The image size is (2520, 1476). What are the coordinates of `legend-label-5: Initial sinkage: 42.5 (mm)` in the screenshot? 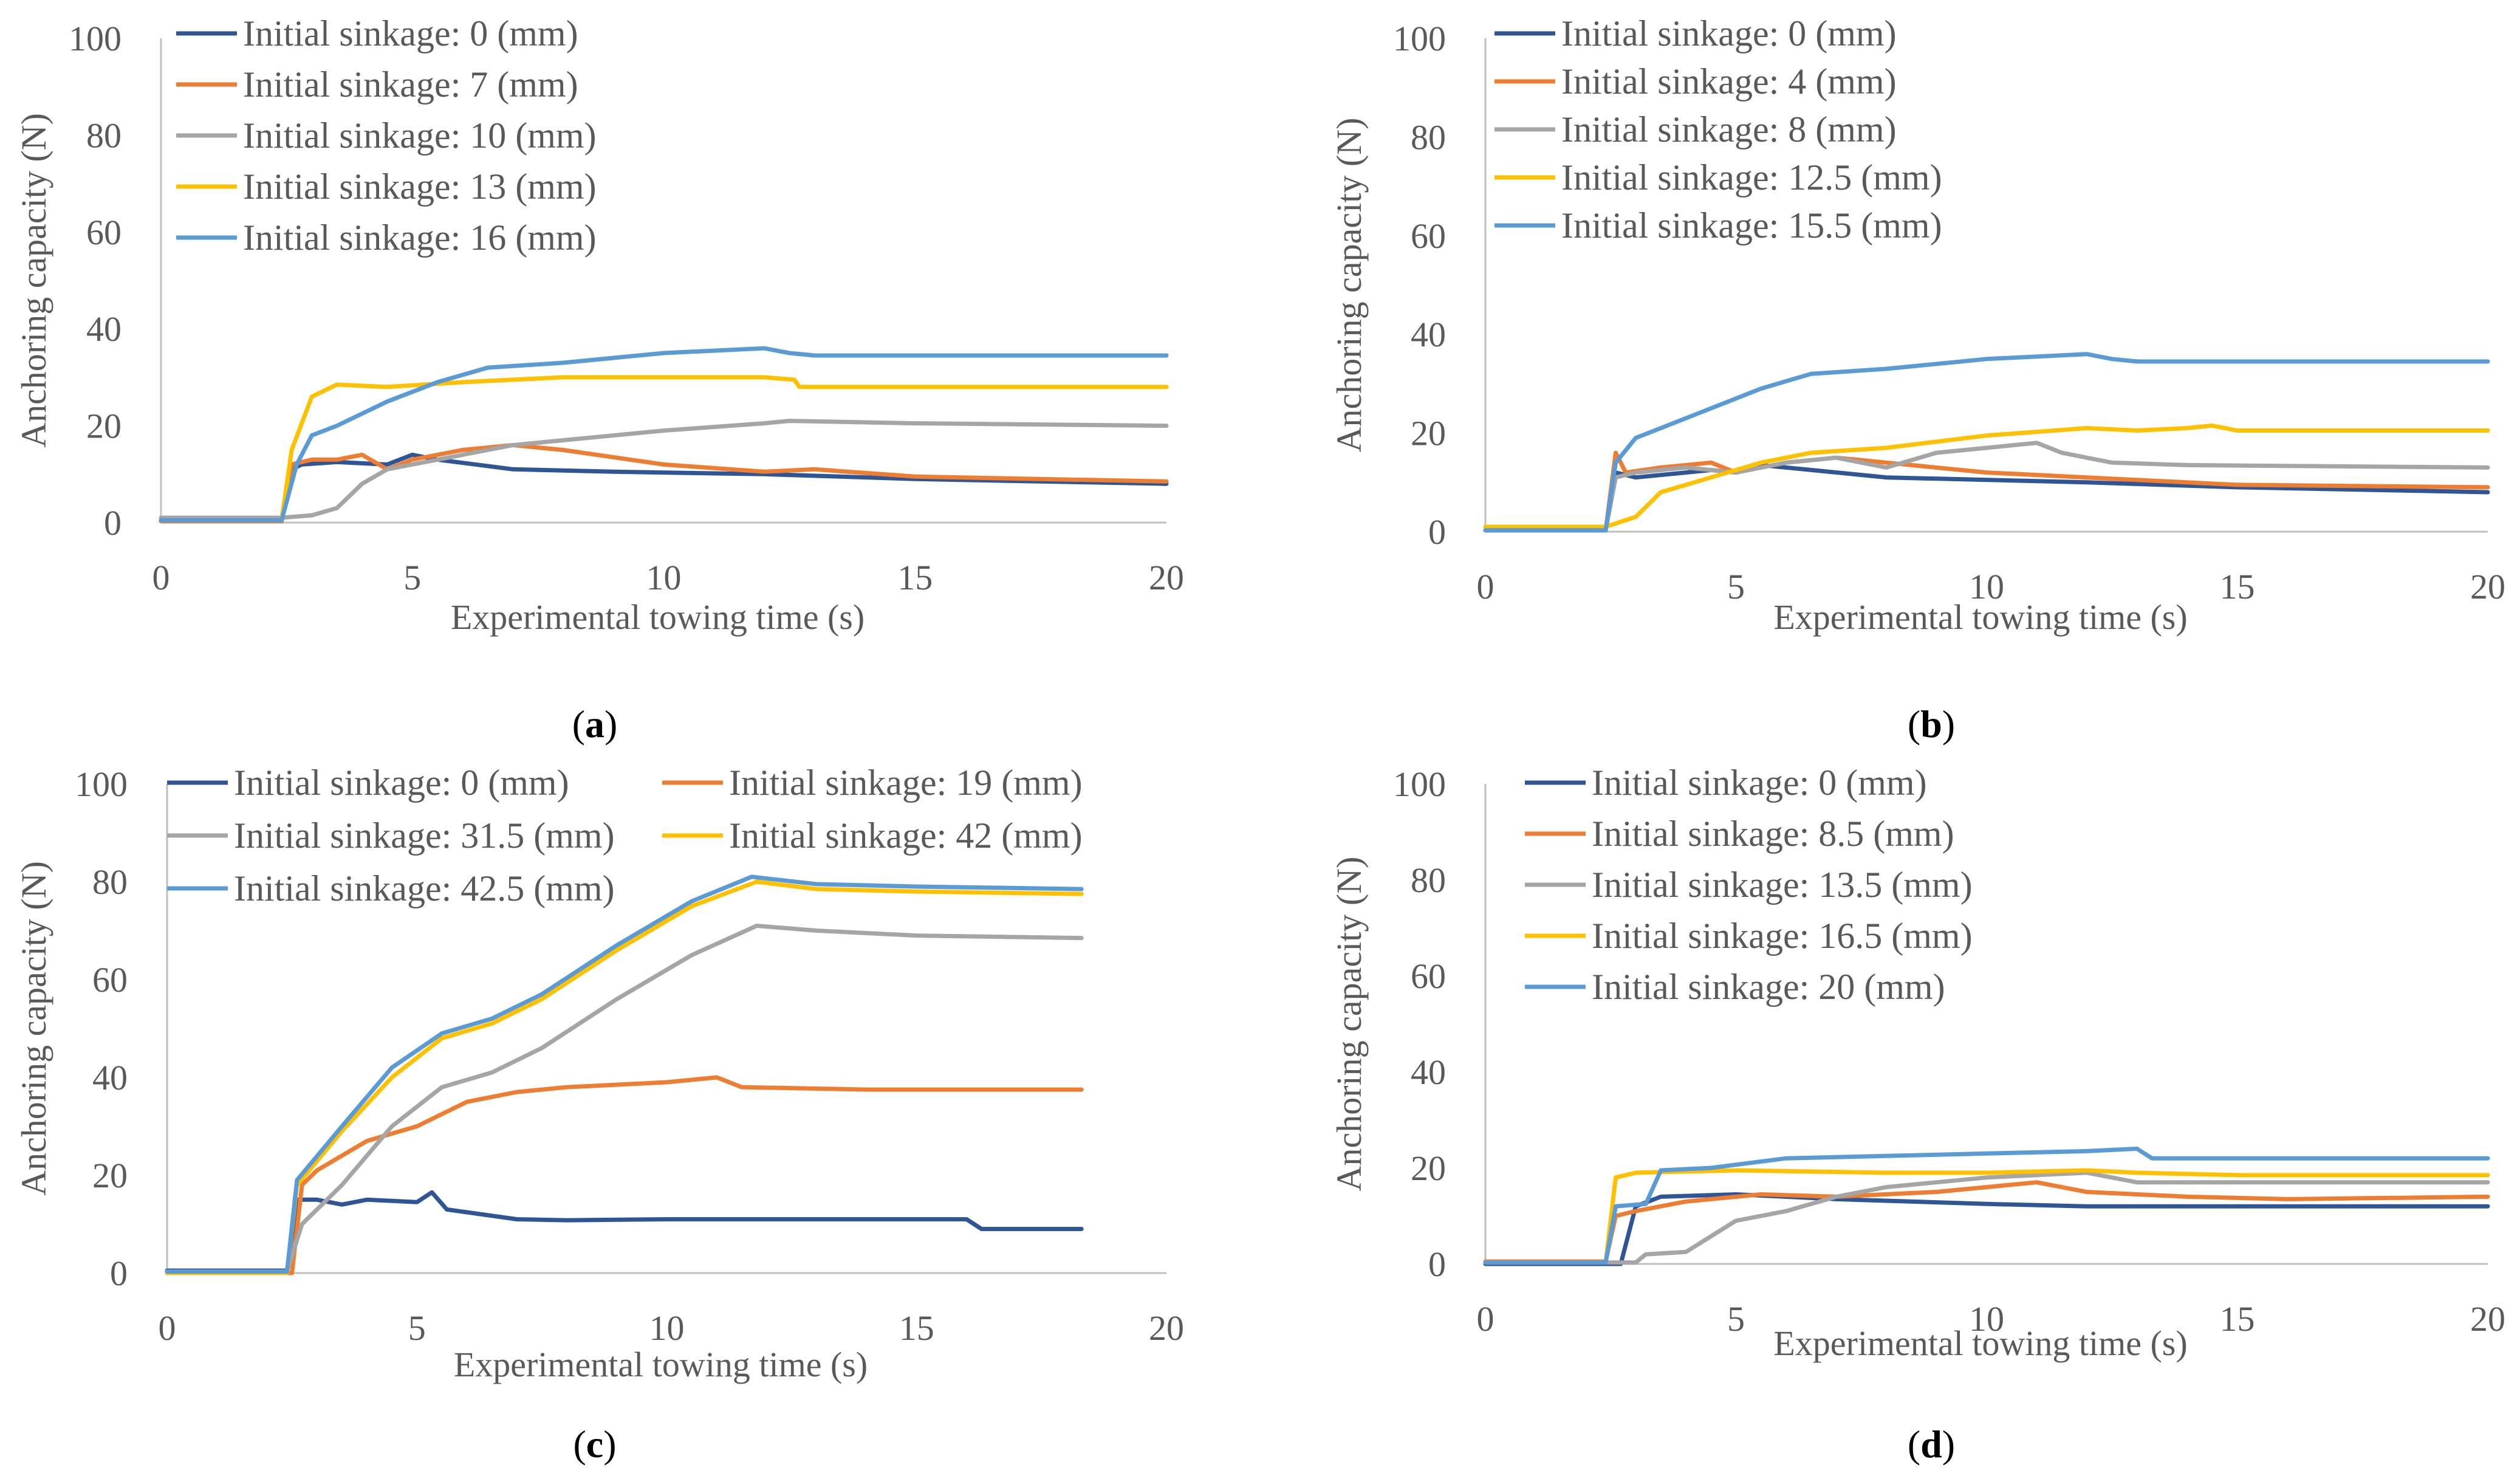 It's located at (425, 888).